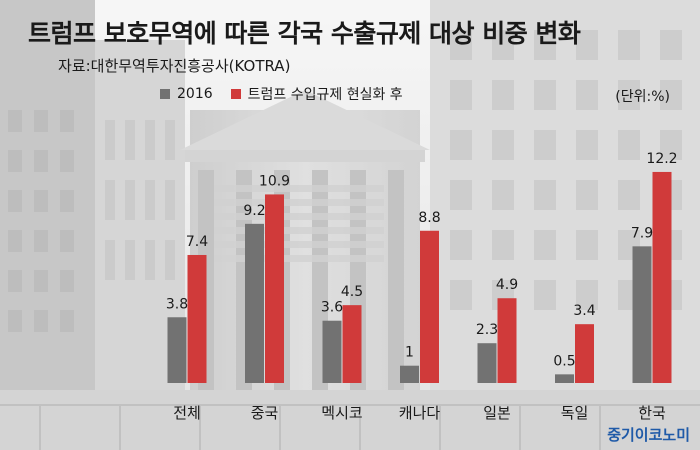 This screenshot has width=700, height=450. I want to click on data-label-after-5: 3.4, so click(584, 311).